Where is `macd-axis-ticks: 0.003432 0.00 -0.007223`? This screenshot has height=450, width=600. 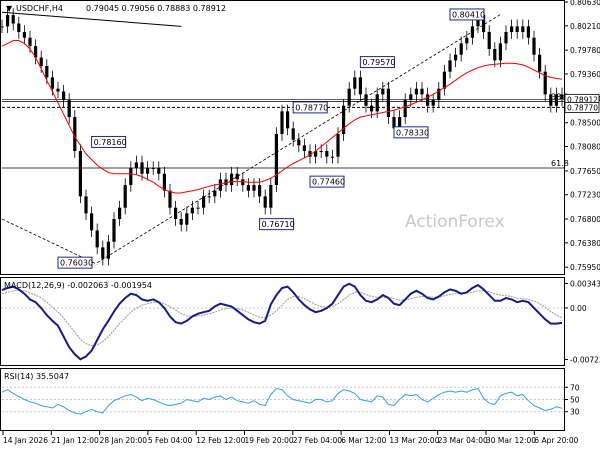
macd-axis-ticks: 0.003432 0.00 -0.007223 is located at coordinates (582, 321).